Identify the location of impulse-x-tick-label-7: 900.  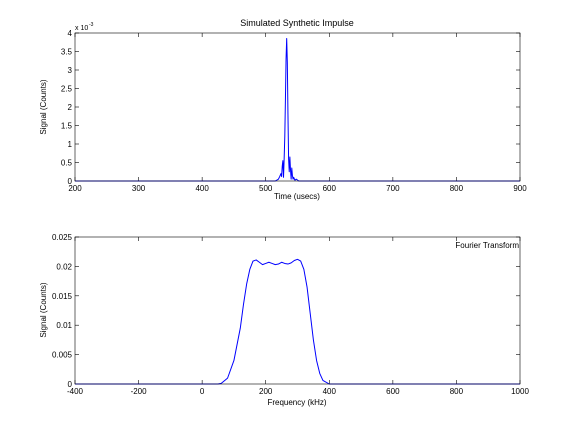
(520, 188).